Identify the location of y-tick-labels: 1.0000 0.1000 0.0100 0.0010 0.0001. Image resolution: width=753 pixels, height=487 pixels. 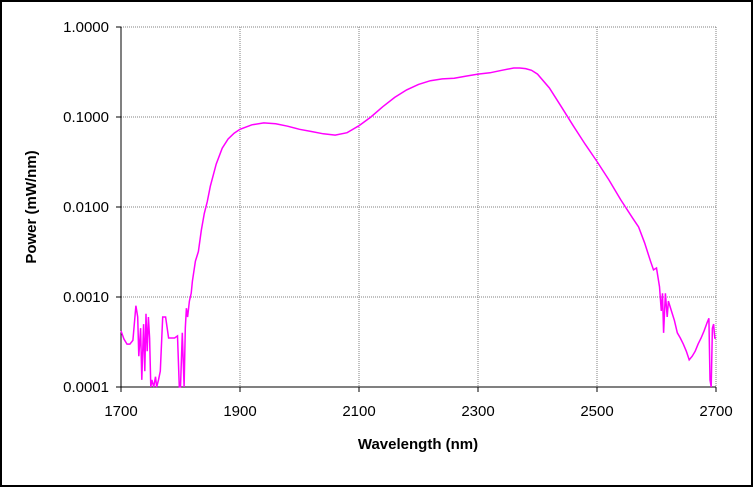
(86, 207).